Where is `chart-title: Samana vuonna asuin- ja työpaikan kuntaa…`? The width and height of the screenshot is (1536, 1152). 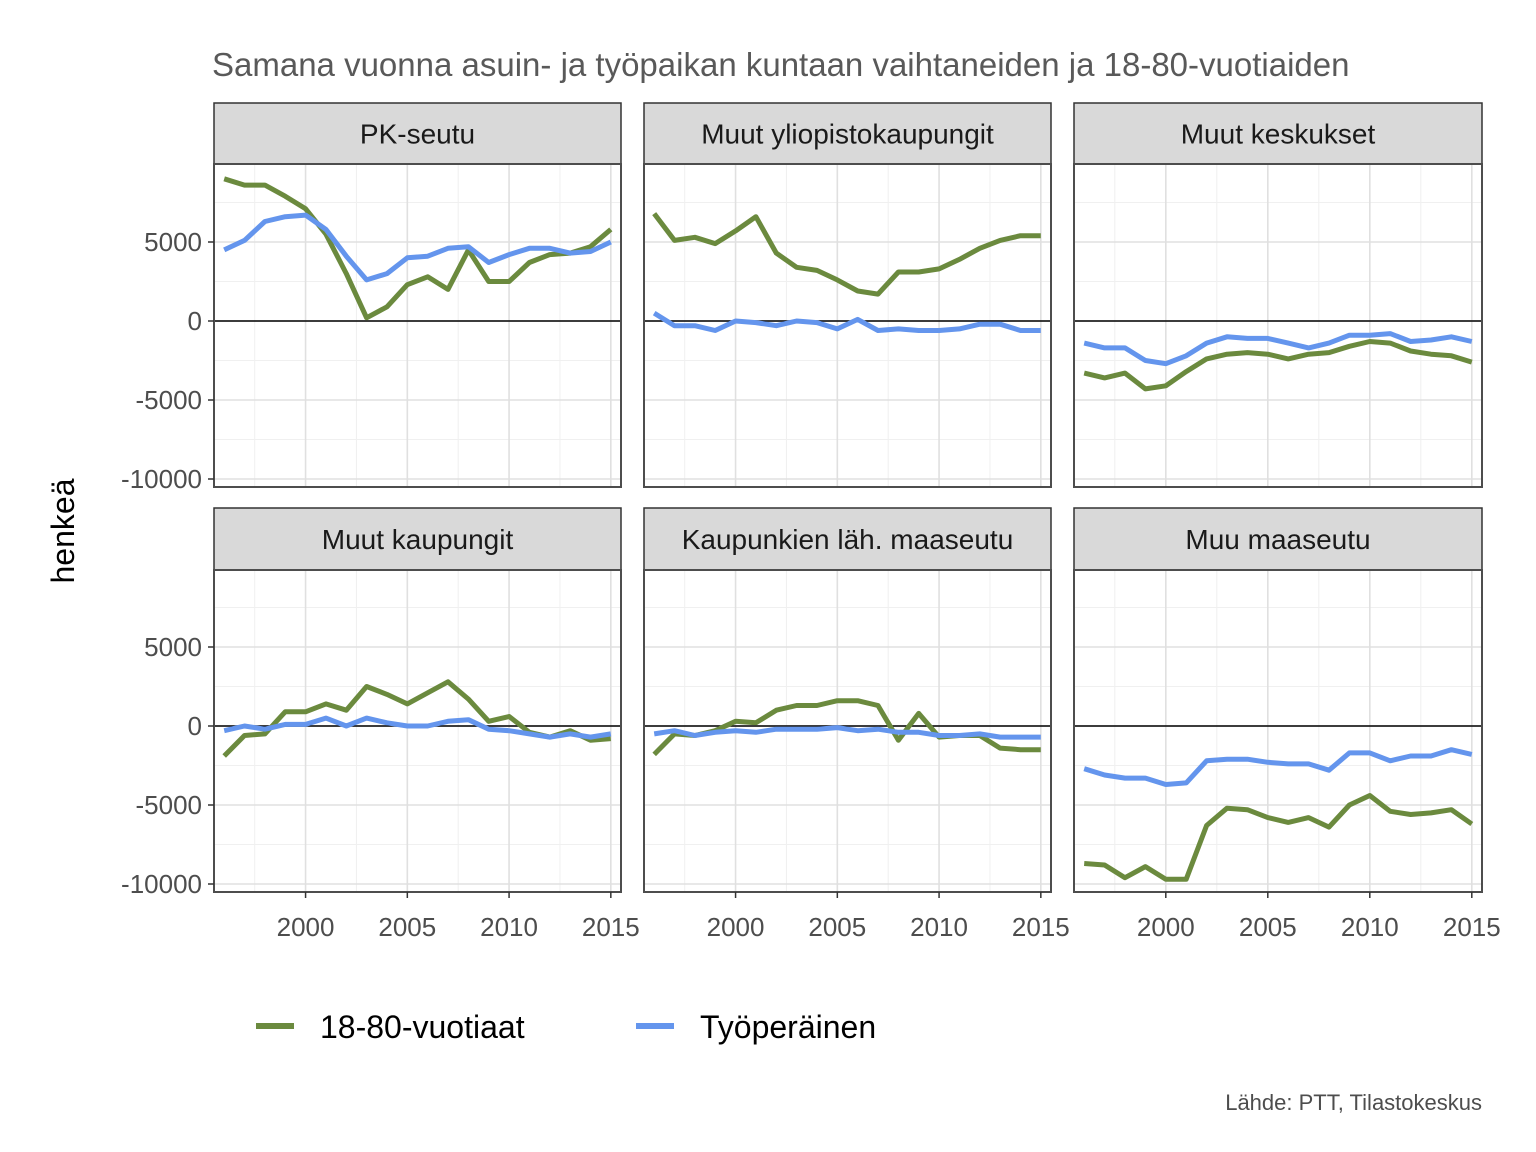 chart-title: Samana vuonna asuin- ja työpaikan kuntaa… is located at coordinates (780, 64).